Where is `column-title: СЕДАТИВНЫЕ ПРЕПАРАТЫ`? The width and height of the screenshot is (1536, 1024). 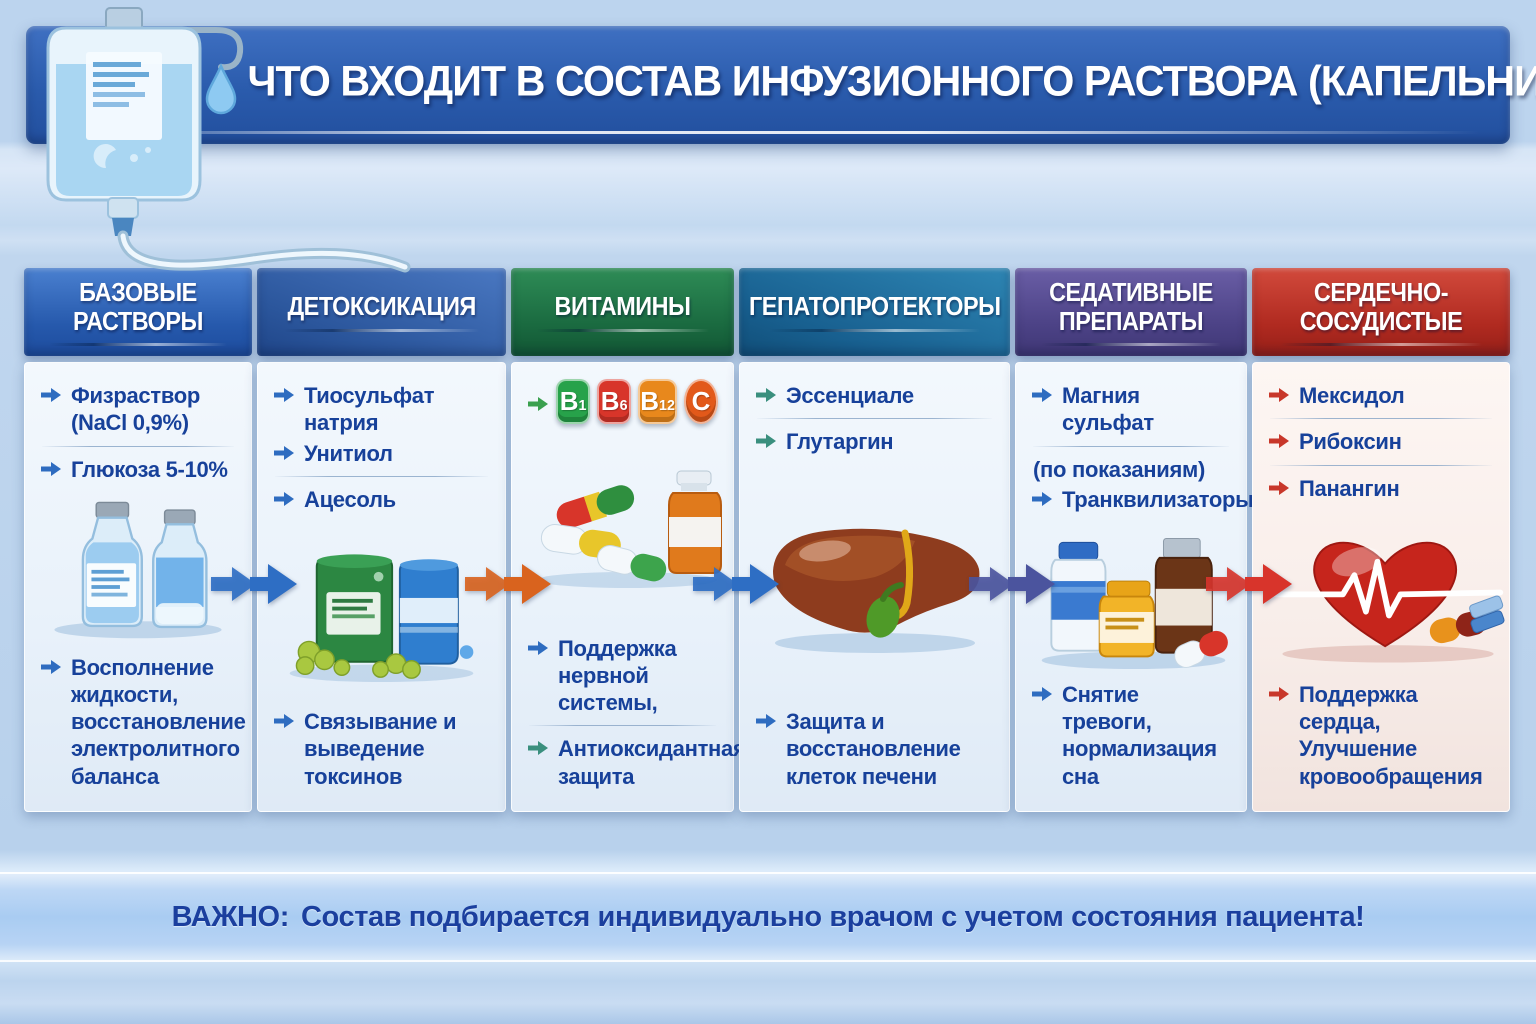
column-title: СЕДАТИВНЫЕ ПРЕПАРАТЫ is located at coordinates (1131, 306).